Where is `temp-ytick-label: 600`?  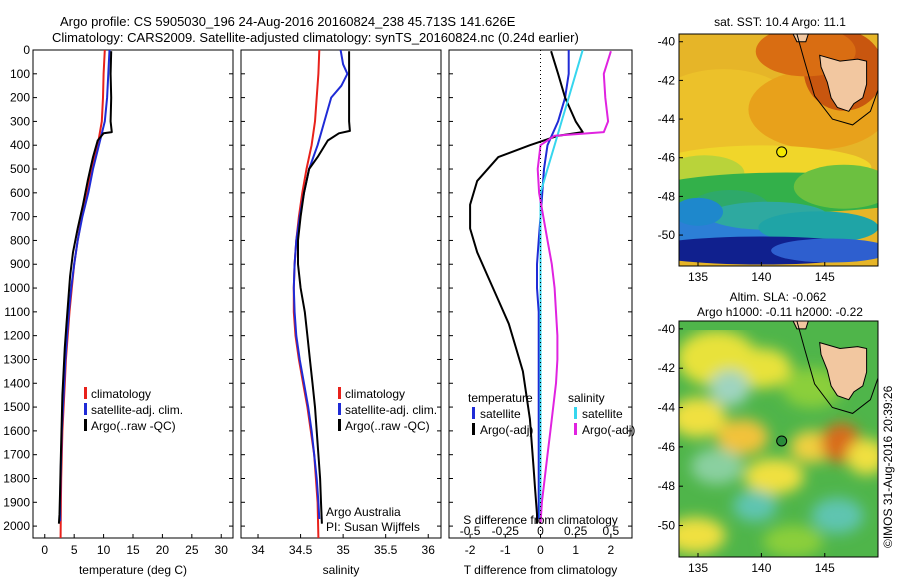 temp-ytick-label: 600 is located at coordinates (20, 193).